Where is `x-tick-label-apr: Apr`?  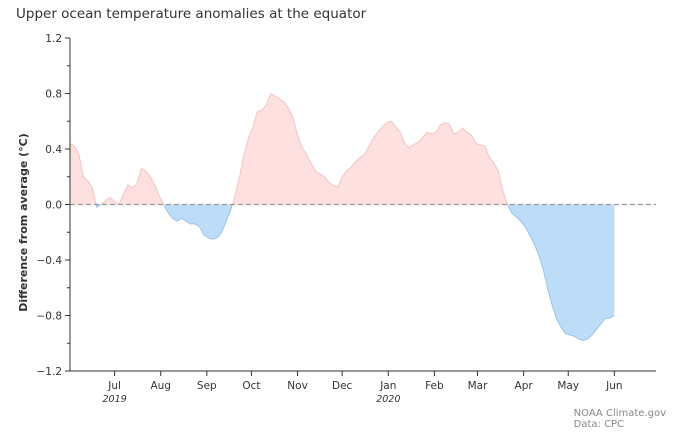 x-tick-label-apr: Apr is located at coordinates (524, 386).